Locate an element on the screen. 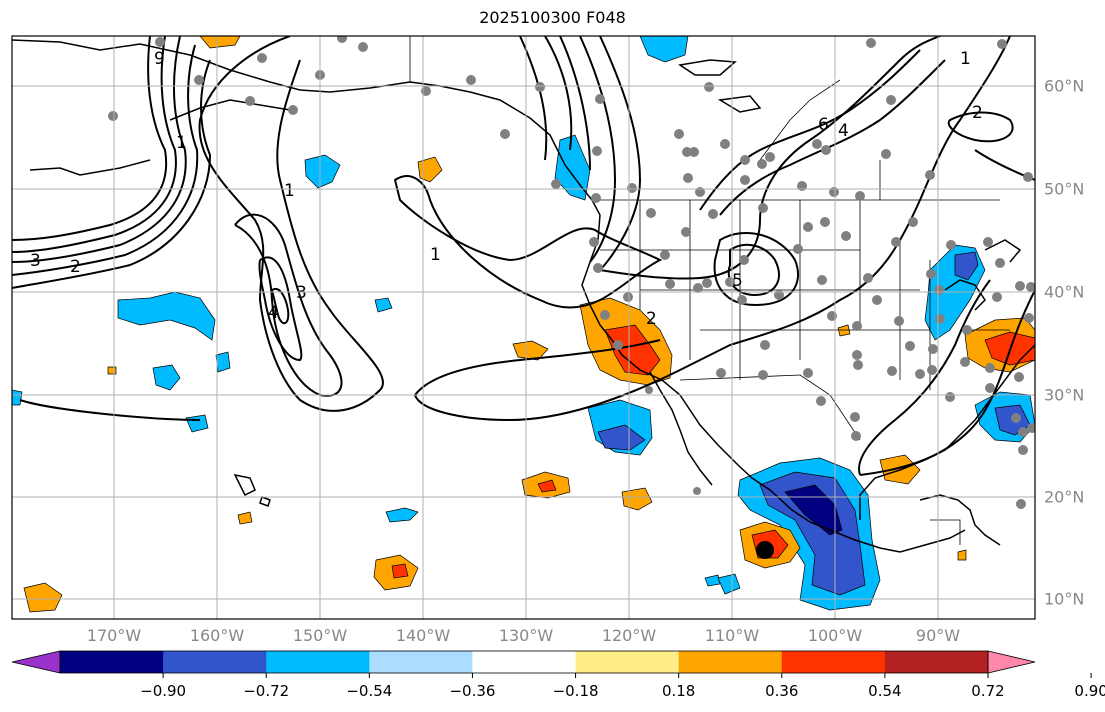  longitude-label: 160°W is located at coordinates (217, 635).